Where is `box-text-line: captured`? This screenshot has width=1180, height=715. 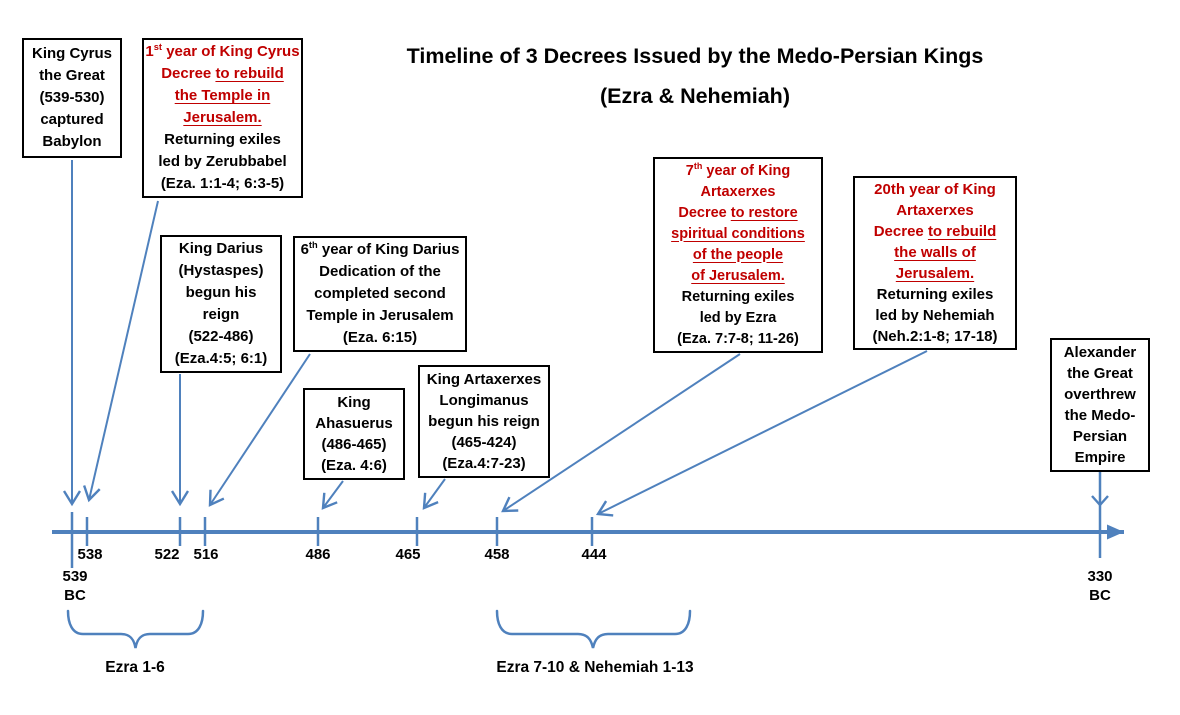 box-text-line: captured is located at coordinates (72, 119).